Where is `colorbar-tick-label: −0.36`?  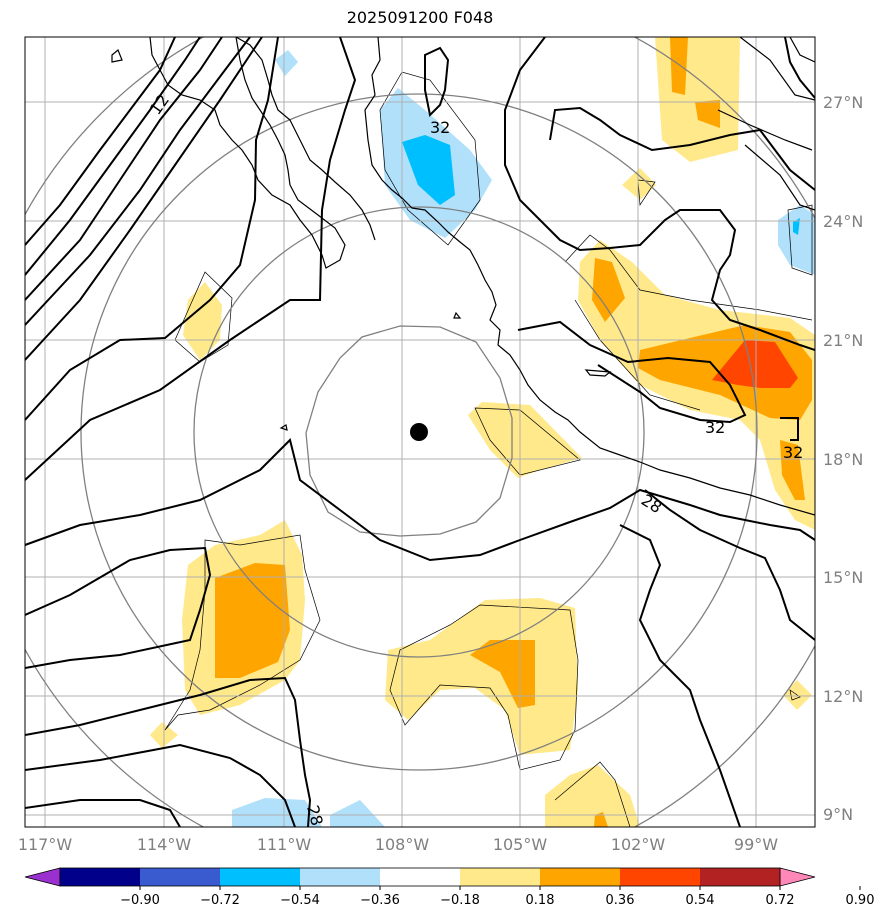
colorbar-tick-label: −0.36 is located at coordinates (380, 900).